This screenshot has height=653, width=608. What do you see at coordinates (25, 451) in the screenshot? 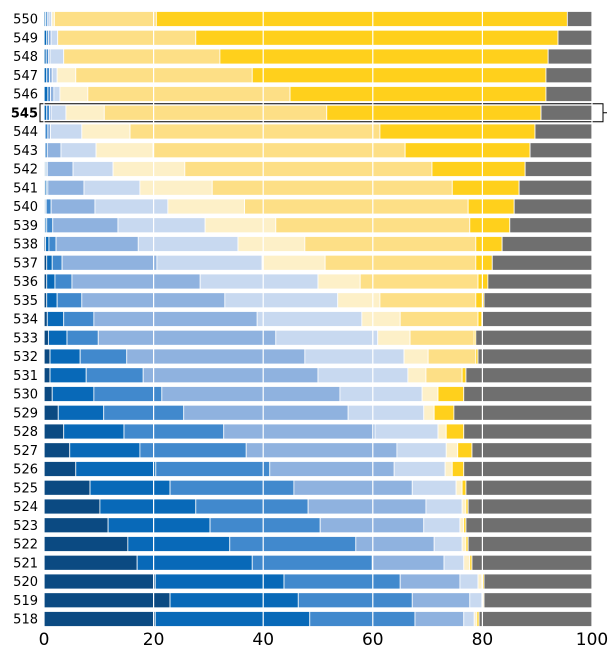
I see `row-label: 527` at bounding box center [25, 451].